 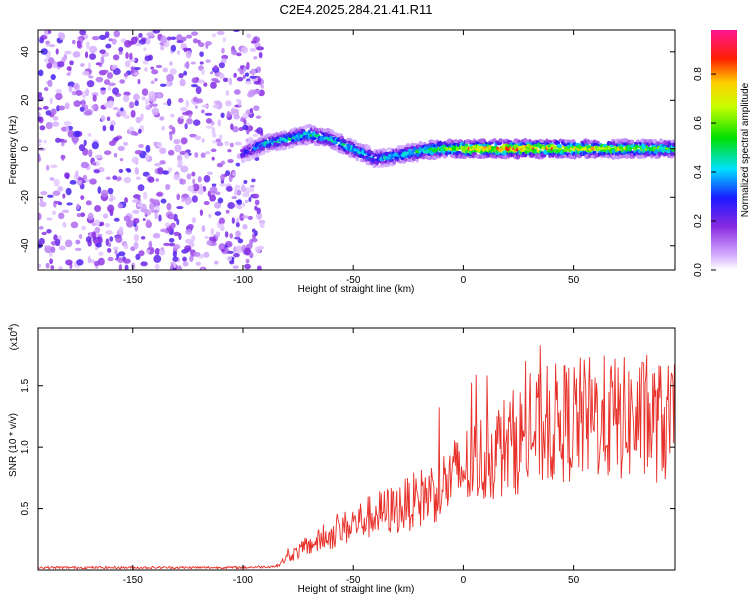 I want to click on y-tick-label: 40, so click(x=25, y=52).